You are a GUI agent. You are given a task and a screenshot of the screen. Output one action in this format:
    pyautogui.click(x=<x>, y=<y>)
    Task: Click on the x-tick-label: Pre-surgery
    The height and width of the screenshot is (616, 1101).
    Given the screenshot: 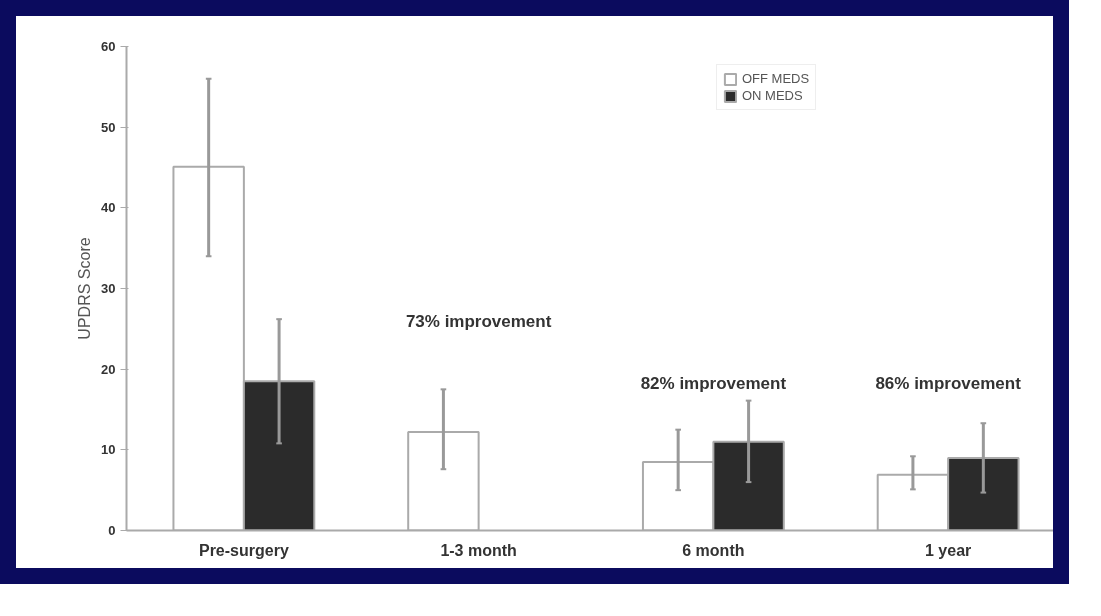 What is the action you would take?
    pyautogui.click(x=243, y=550)
    